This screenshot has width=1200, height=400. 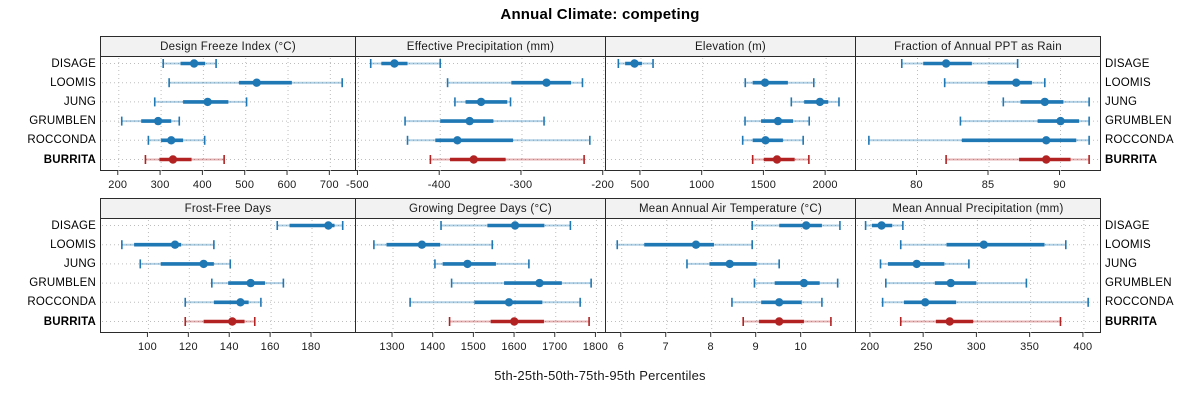 What do you see at coordinates (978, 208) in the screenshot?
I see `panel-strip-title: Mean Annual Precipitation (mm)` at bounding box center [978, 208].